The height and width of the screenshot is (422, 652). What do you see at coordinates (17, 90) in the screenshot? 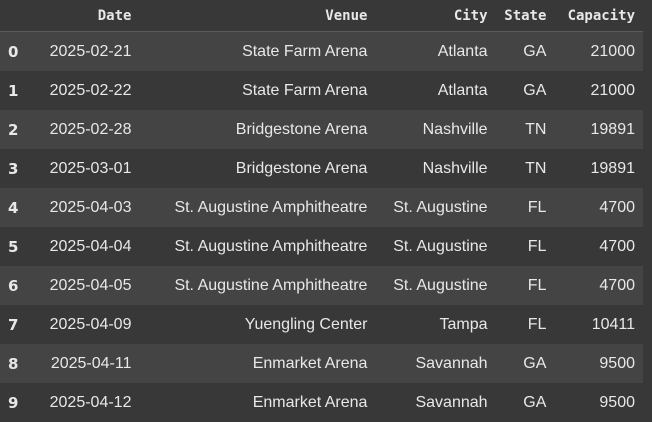
I see `cell-index: 1` at bounding box center [17, 90].